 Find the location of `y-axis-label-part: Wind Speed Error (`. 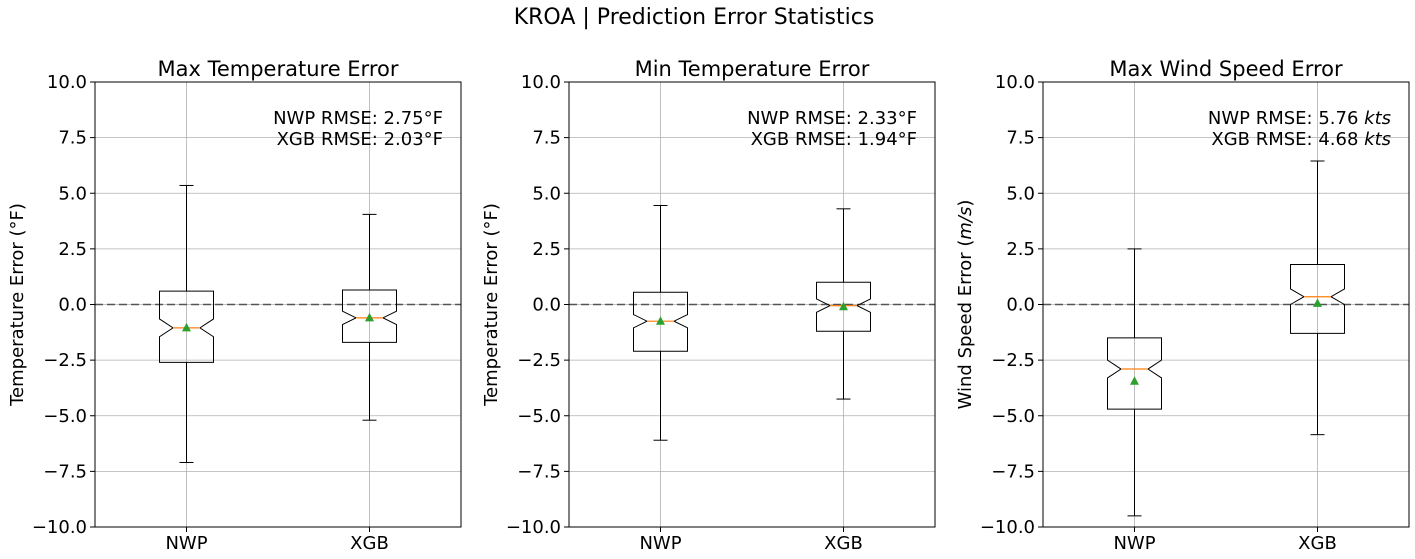

y-axis-label-part: Wind Speed Error ( is located at coordinates (965, 325).